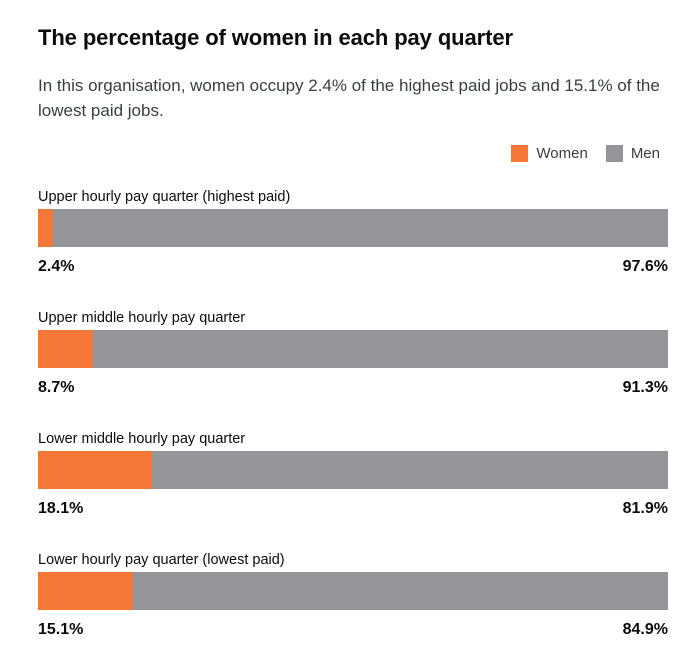 The width and height of the screenshot is (698, 672). I want to click on men-value-label: 81.9%, so click(645, 508).